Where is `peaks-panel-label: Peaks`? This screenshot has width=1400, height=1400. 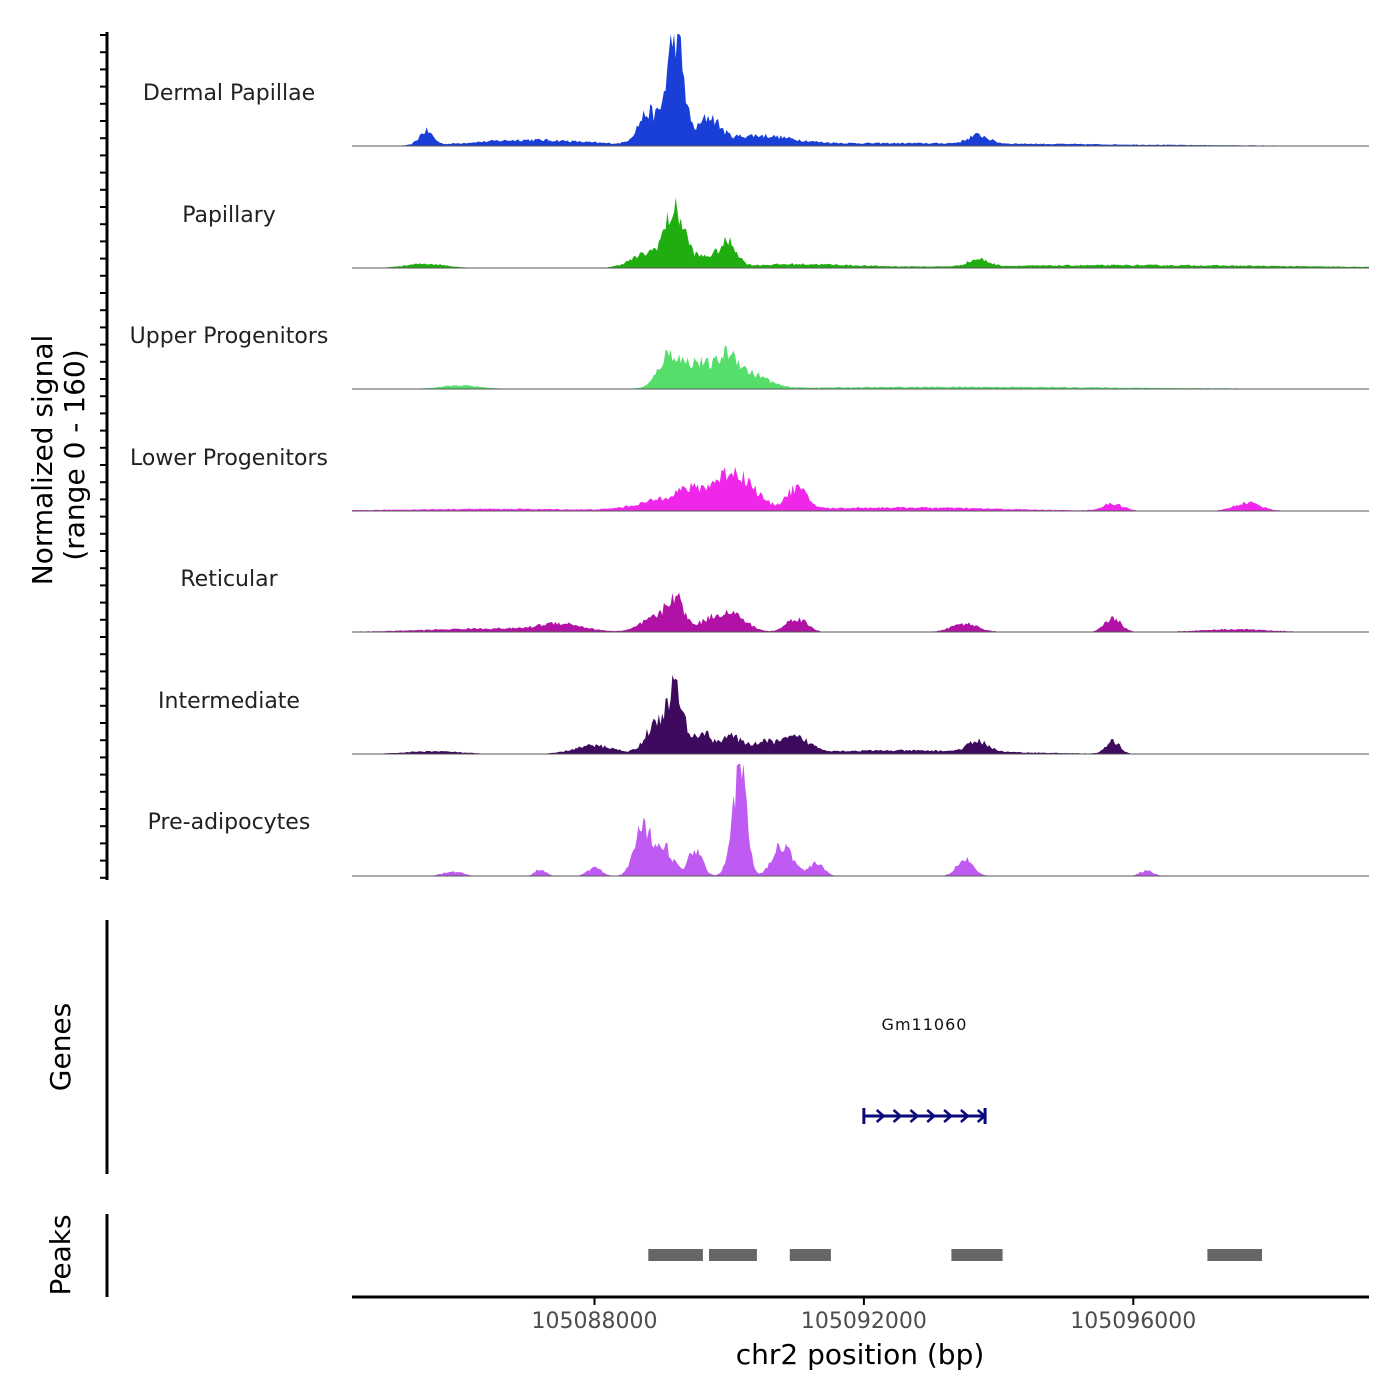 peaks-panel-label: Peaks is located at coordinates (60, 1254).